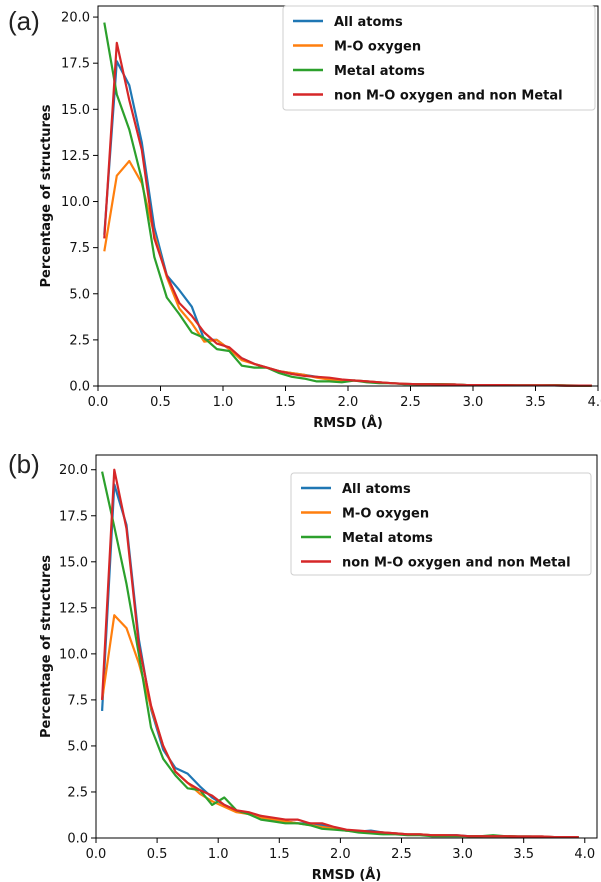 The image size is (601, 882). What do you see at coordinates (24, 464) in the screenshot?
I see `panel-label: (b)` at bounding box center [24, 464].